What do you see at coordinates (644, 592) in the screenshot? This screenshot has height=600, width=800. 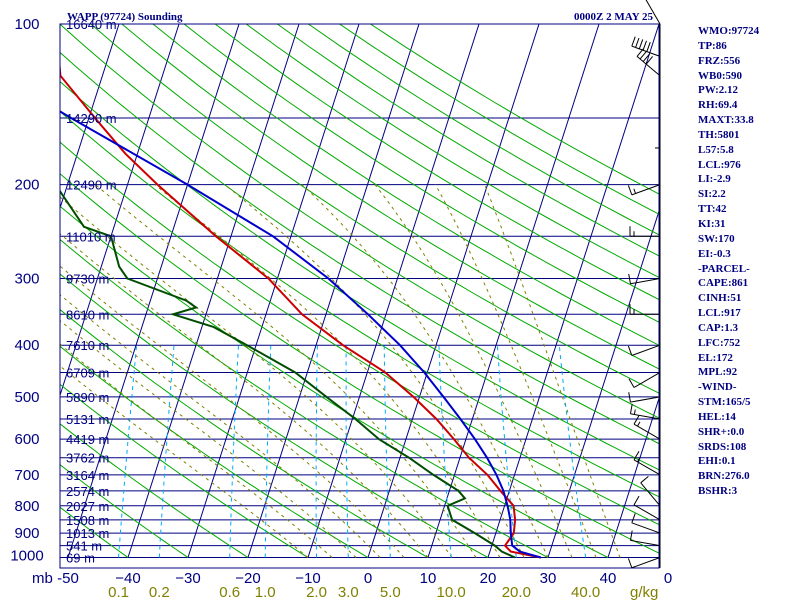 I see `mixing-ratio-unit-label: g/kg` at bounding box center [644, 592].